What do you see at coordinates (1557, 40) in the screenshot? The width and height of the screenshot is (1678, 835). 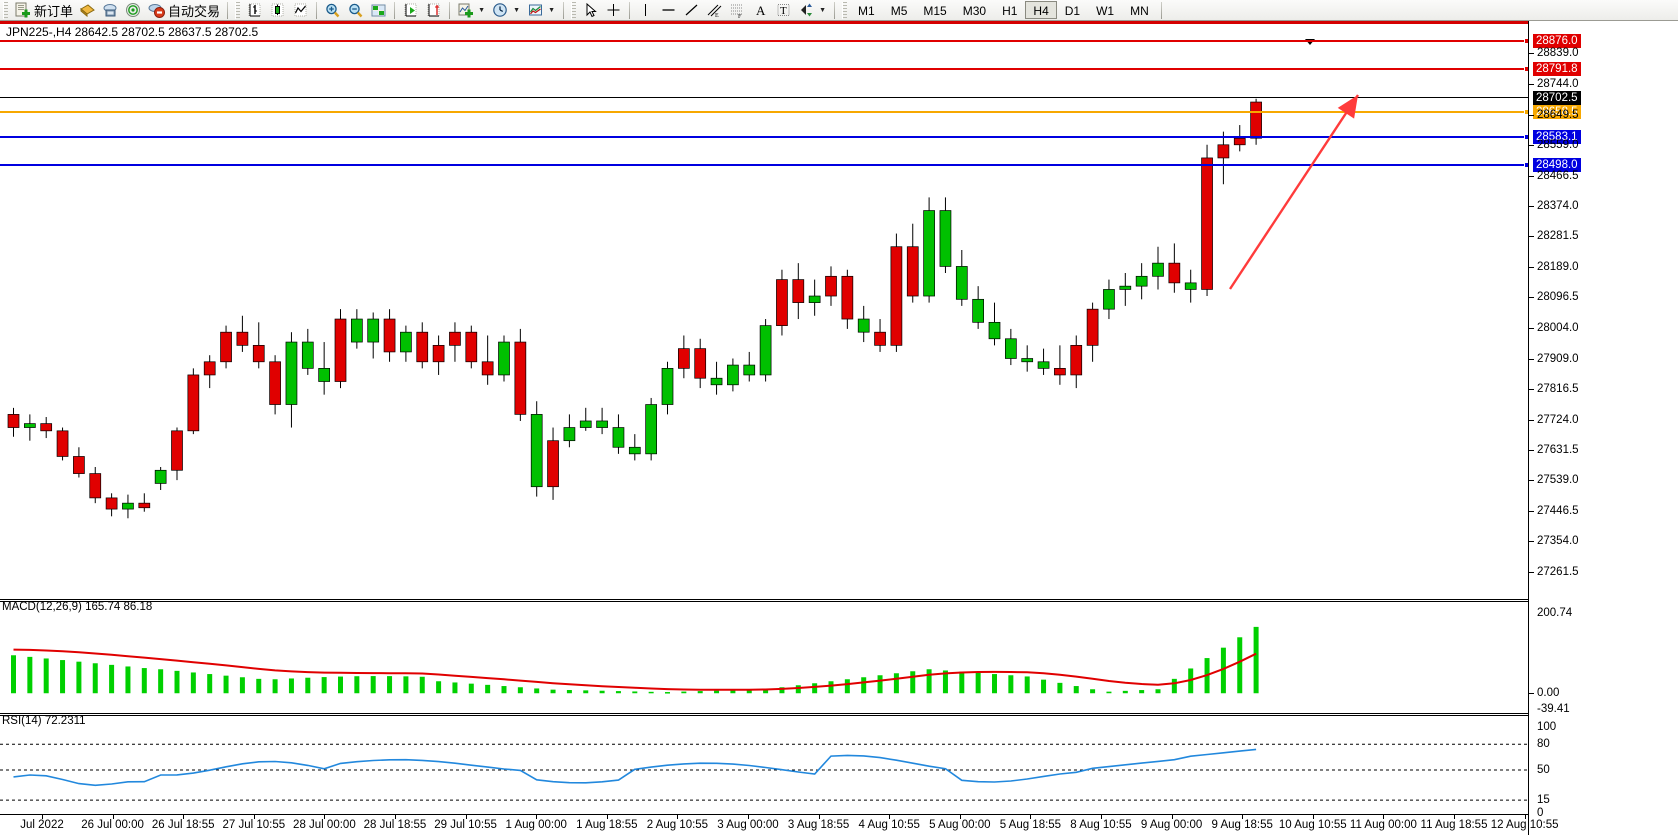 I see `price-level-badge: 28876.0` at bounding box center [1557, 40].